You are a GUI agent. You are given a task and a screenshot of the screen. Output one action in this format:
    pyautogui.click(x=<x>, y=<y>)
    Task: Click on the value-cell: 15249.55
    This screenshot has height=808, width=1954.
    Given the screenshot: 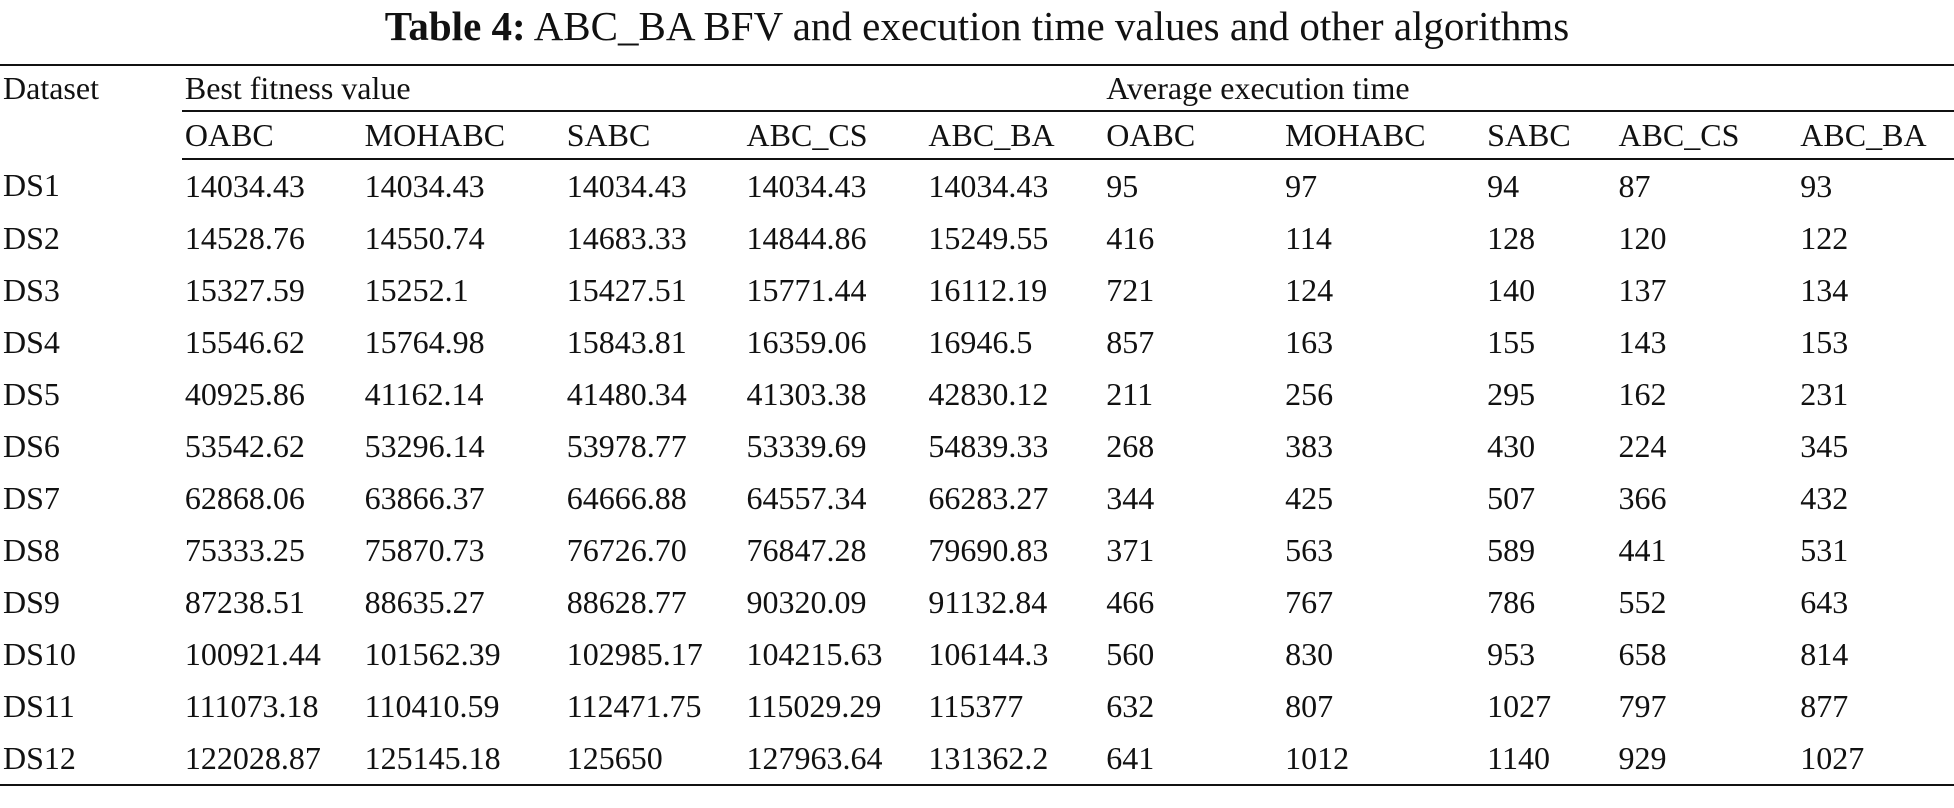 What is the action you would take?
    pyautogui.click(x=988, y=237)
    